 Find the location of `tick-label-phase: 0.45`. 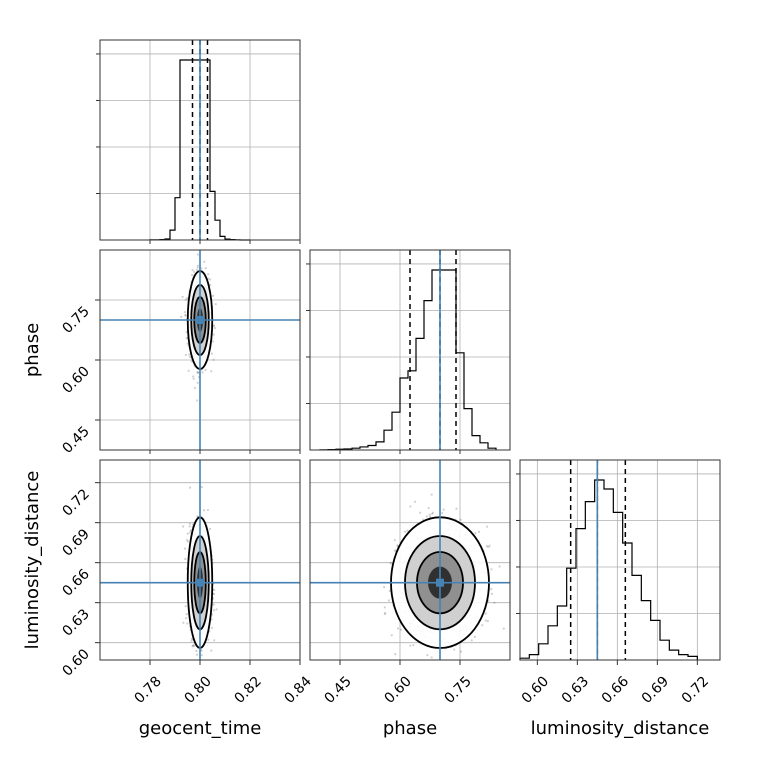

tick-label-phase: 0.45 is located at coordinates (337, 690).